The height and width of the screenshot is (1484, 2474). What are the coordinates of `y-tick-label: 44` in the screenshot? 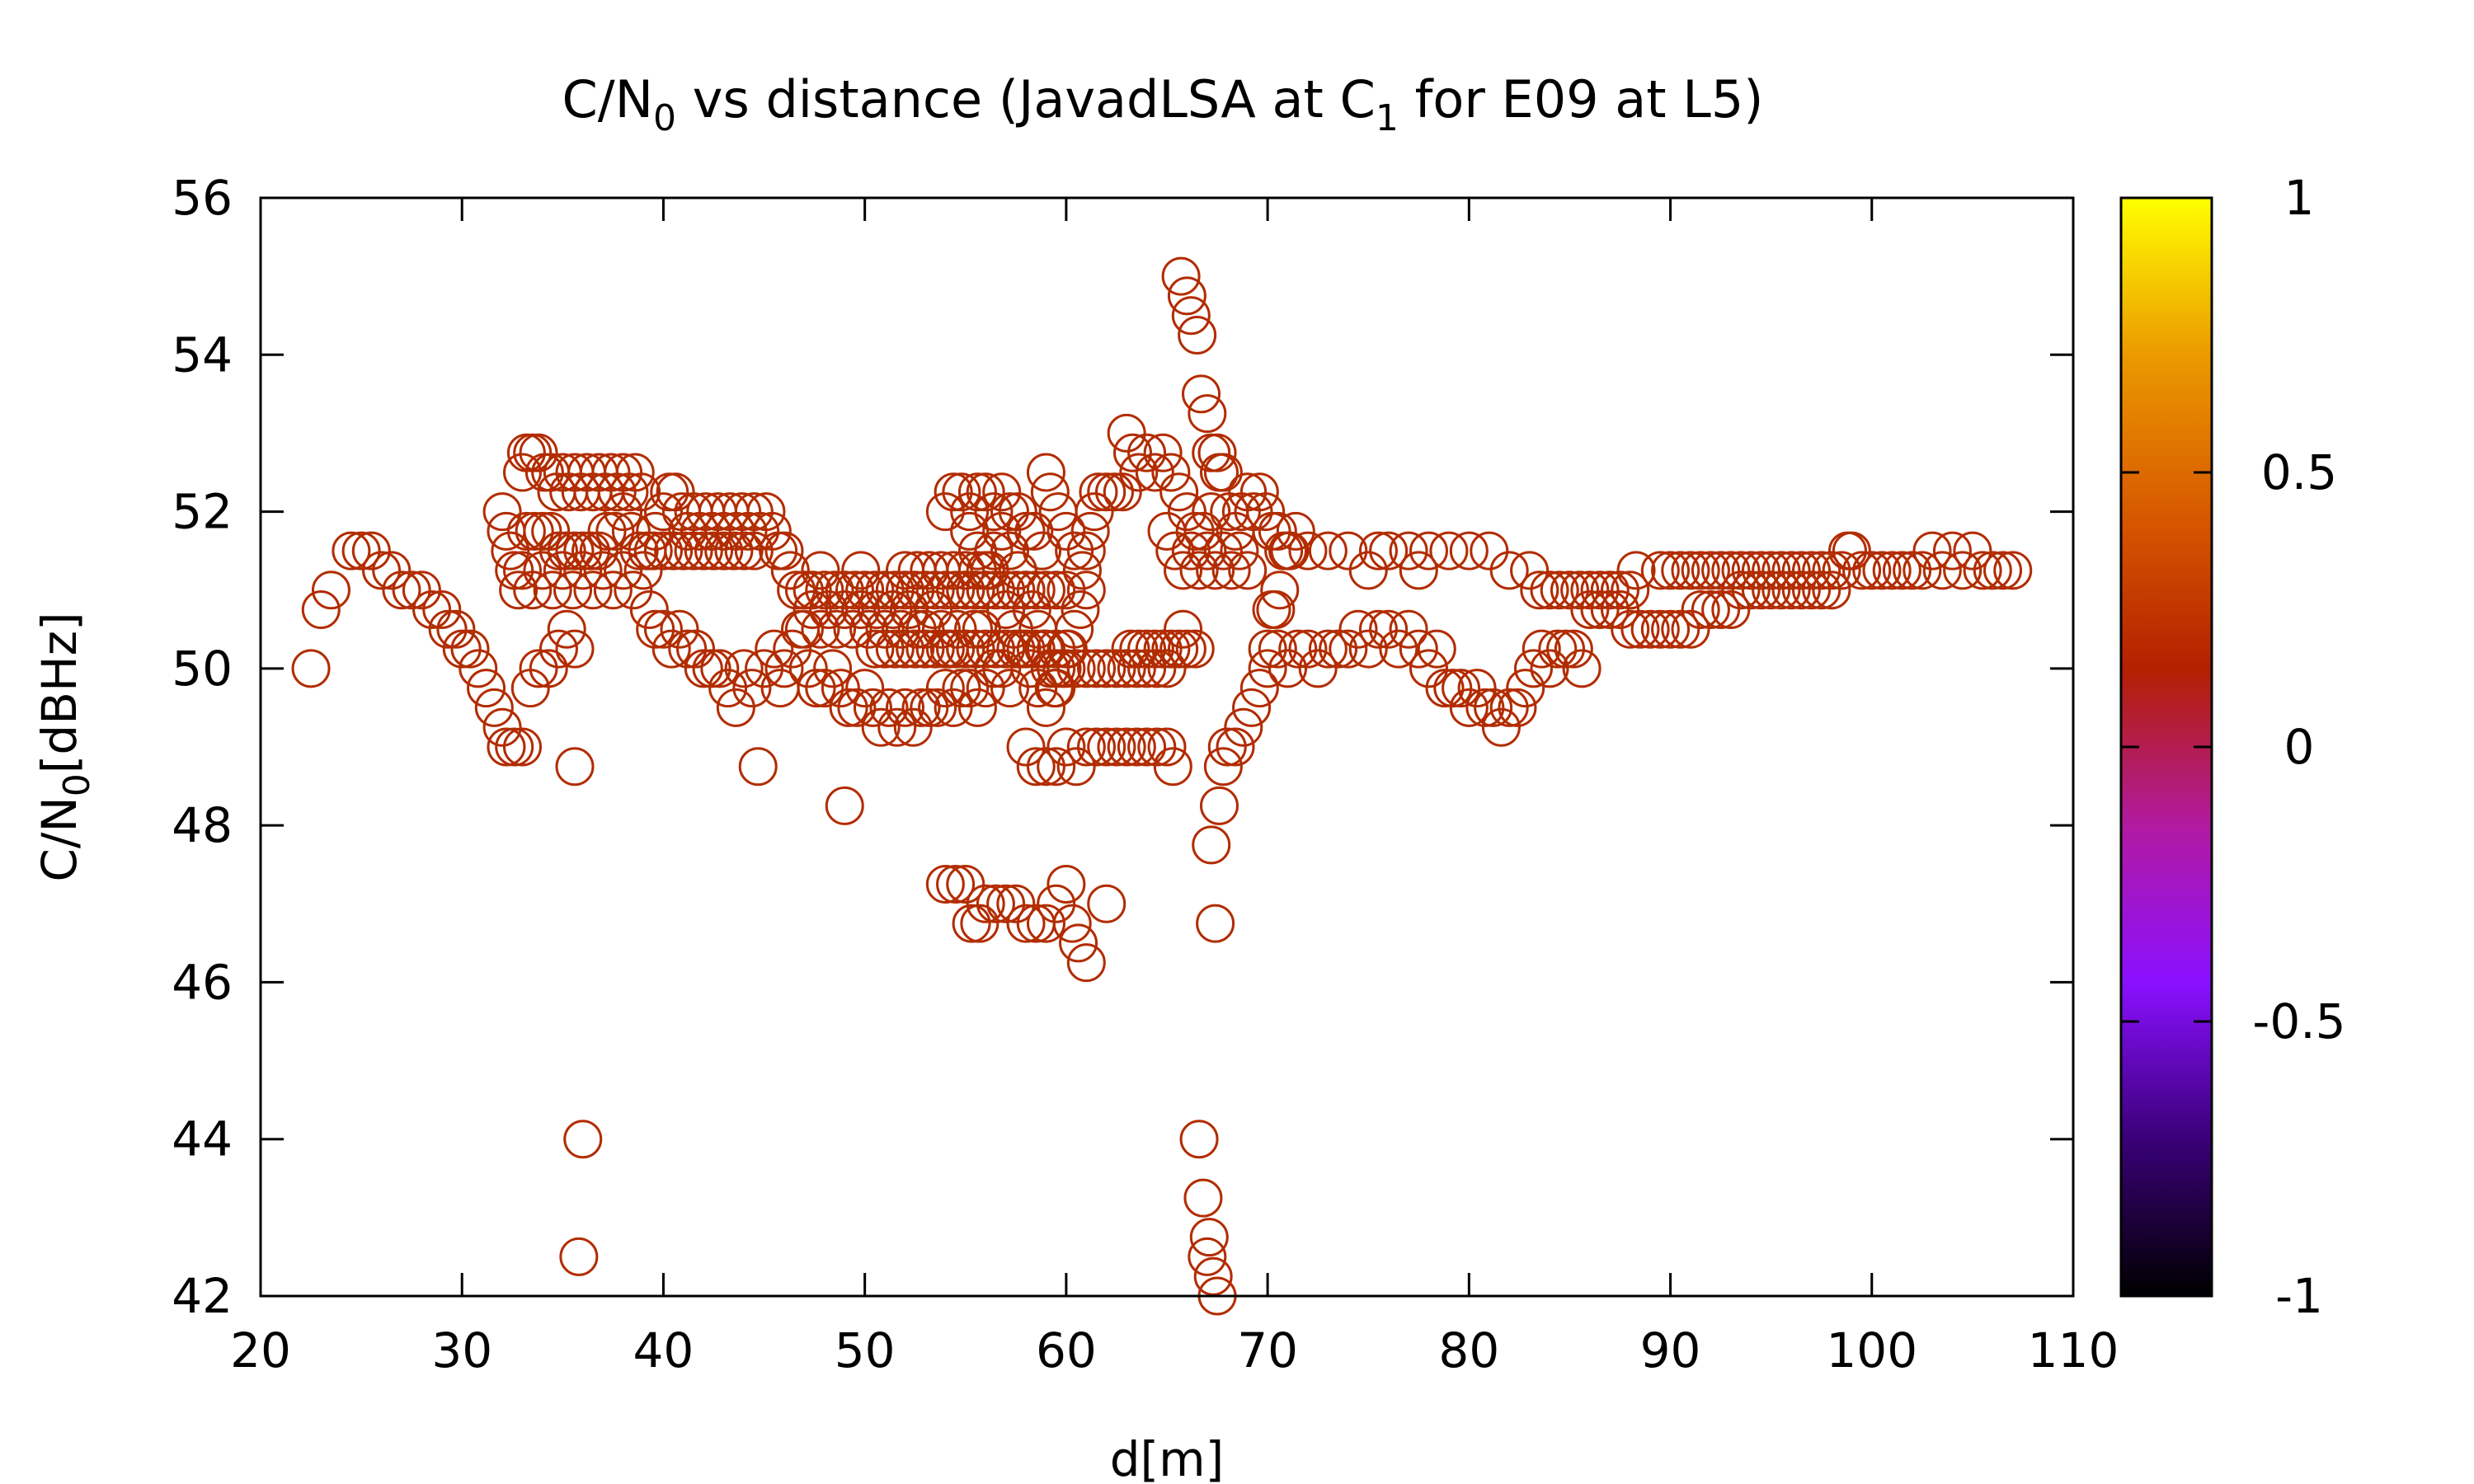 It's located at (202, 1139).